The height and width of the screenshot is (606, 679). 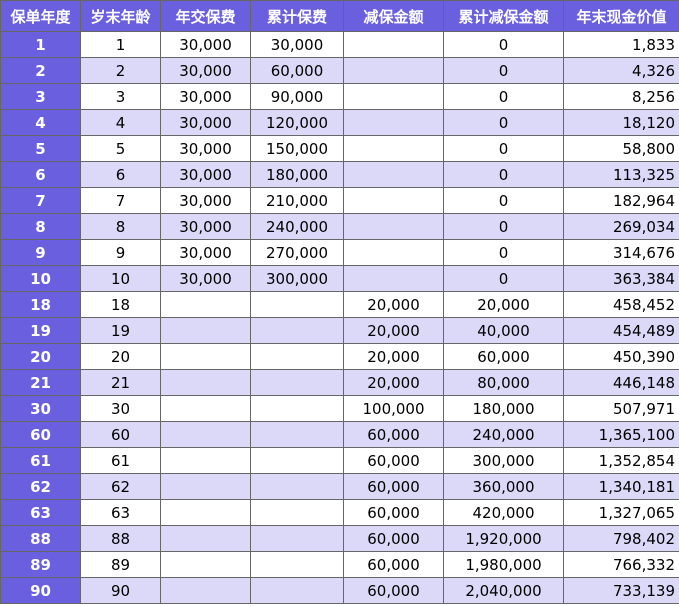 I want to click on table-cell: 40,000, so click(x=503, y=330).